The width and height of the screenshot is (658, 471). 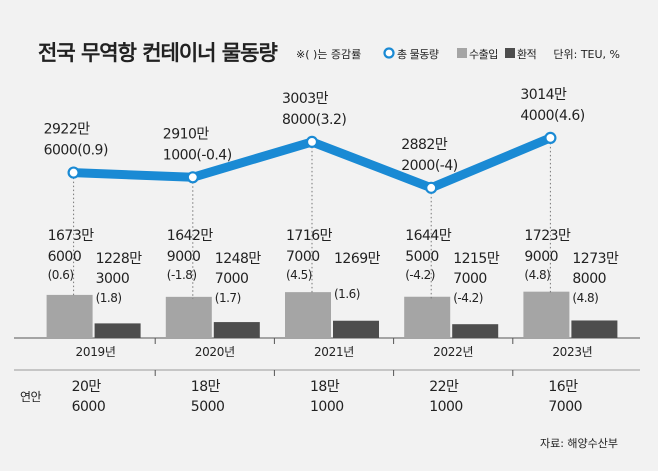 What do you see at coordinates (309, 236) in the screenshot?
I see `data-label: 1716만` at bounding box center [309, 236].